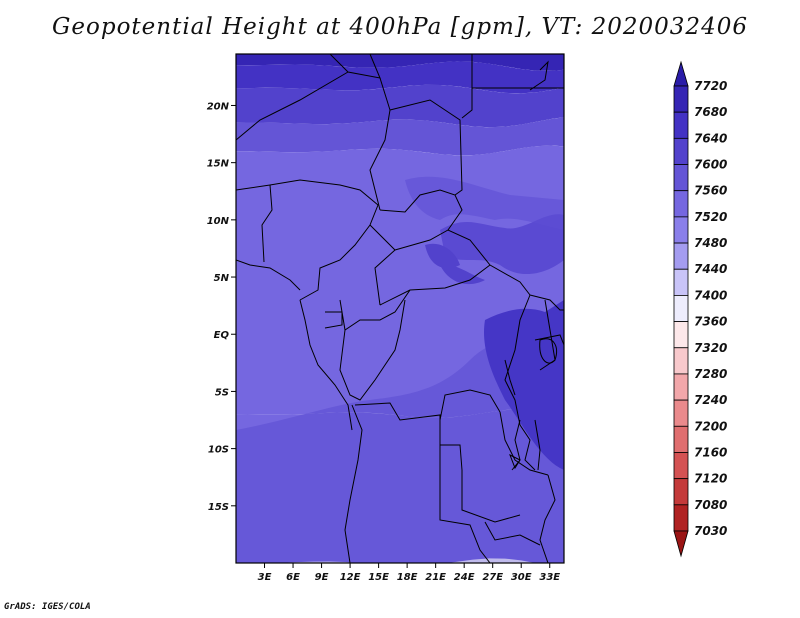  Describe the element at coordinates (710, 243) in the screenshot. I see `colorbar-label: 7480` at that location.